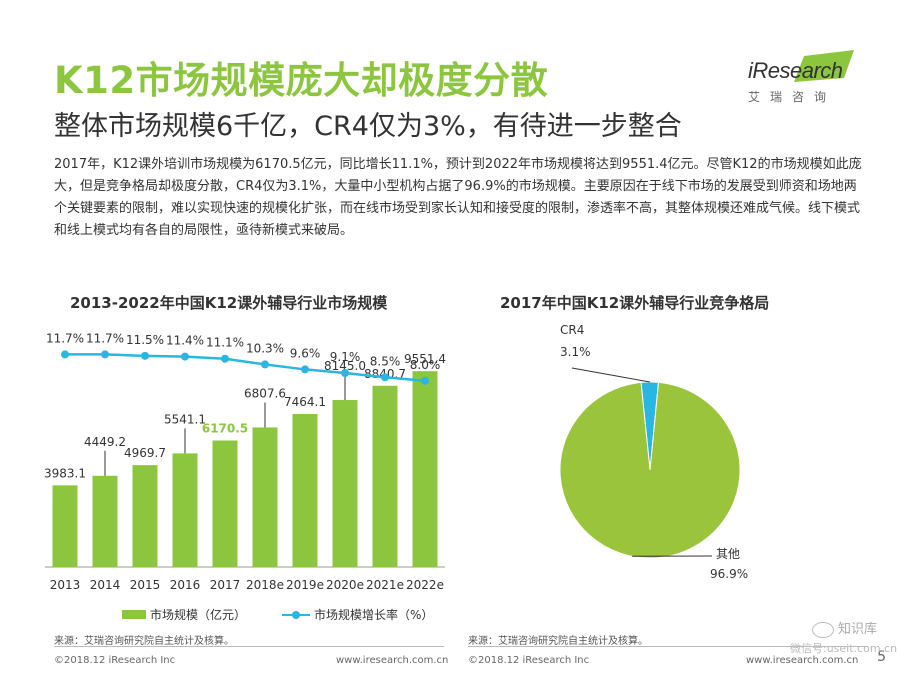  What do you see at coordinates (229, 303) in the screenshot?
I see `bar-chart-title: 2013-2022年中国K12课外辅导行业市场规模` at bounding box center [229, 303].